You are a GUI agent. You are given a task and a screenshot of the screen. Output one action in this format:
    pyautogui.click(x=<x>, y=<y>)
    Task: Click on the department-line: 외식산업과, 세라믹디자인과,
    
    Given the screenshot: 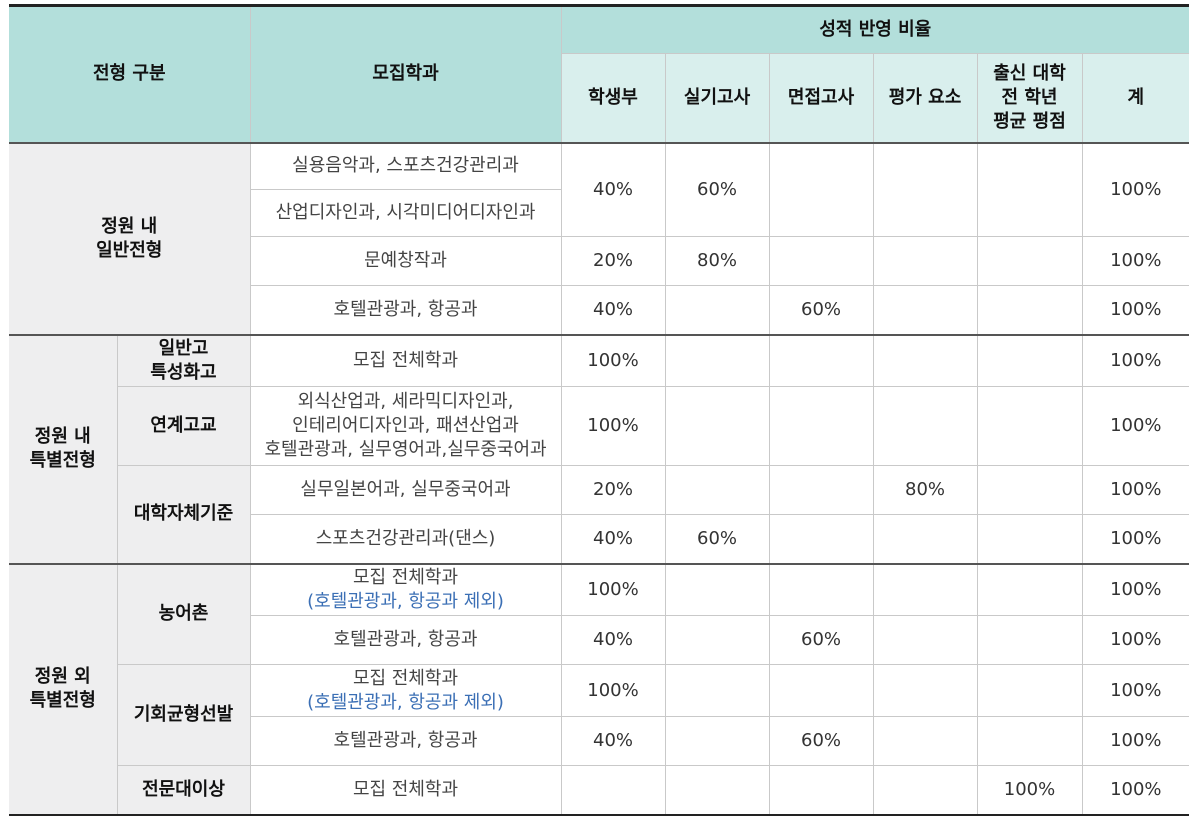 What is the action you would take?
    pyautogui.click(x=405, y=401)
    